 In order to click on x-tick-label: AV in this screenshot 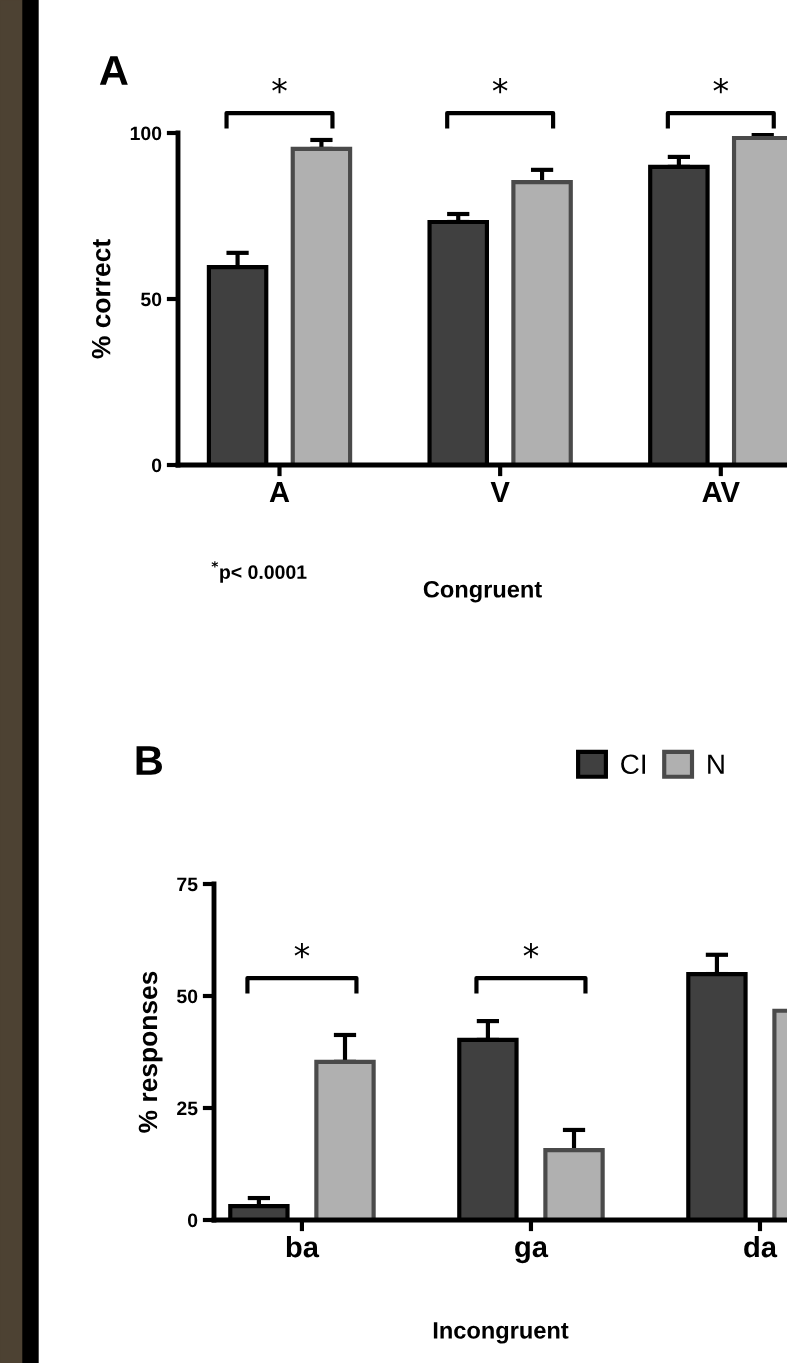, I will do `click(721, 492)`.